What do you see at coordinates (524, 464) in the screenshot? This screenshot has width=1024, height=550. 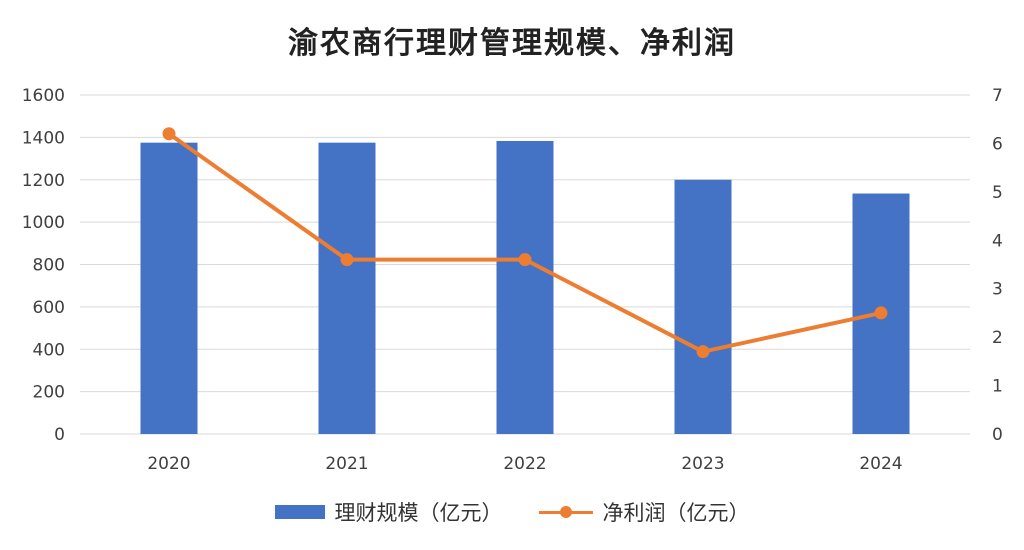 I see `x-tick-label: 2022` at bounding box center [524, 464].